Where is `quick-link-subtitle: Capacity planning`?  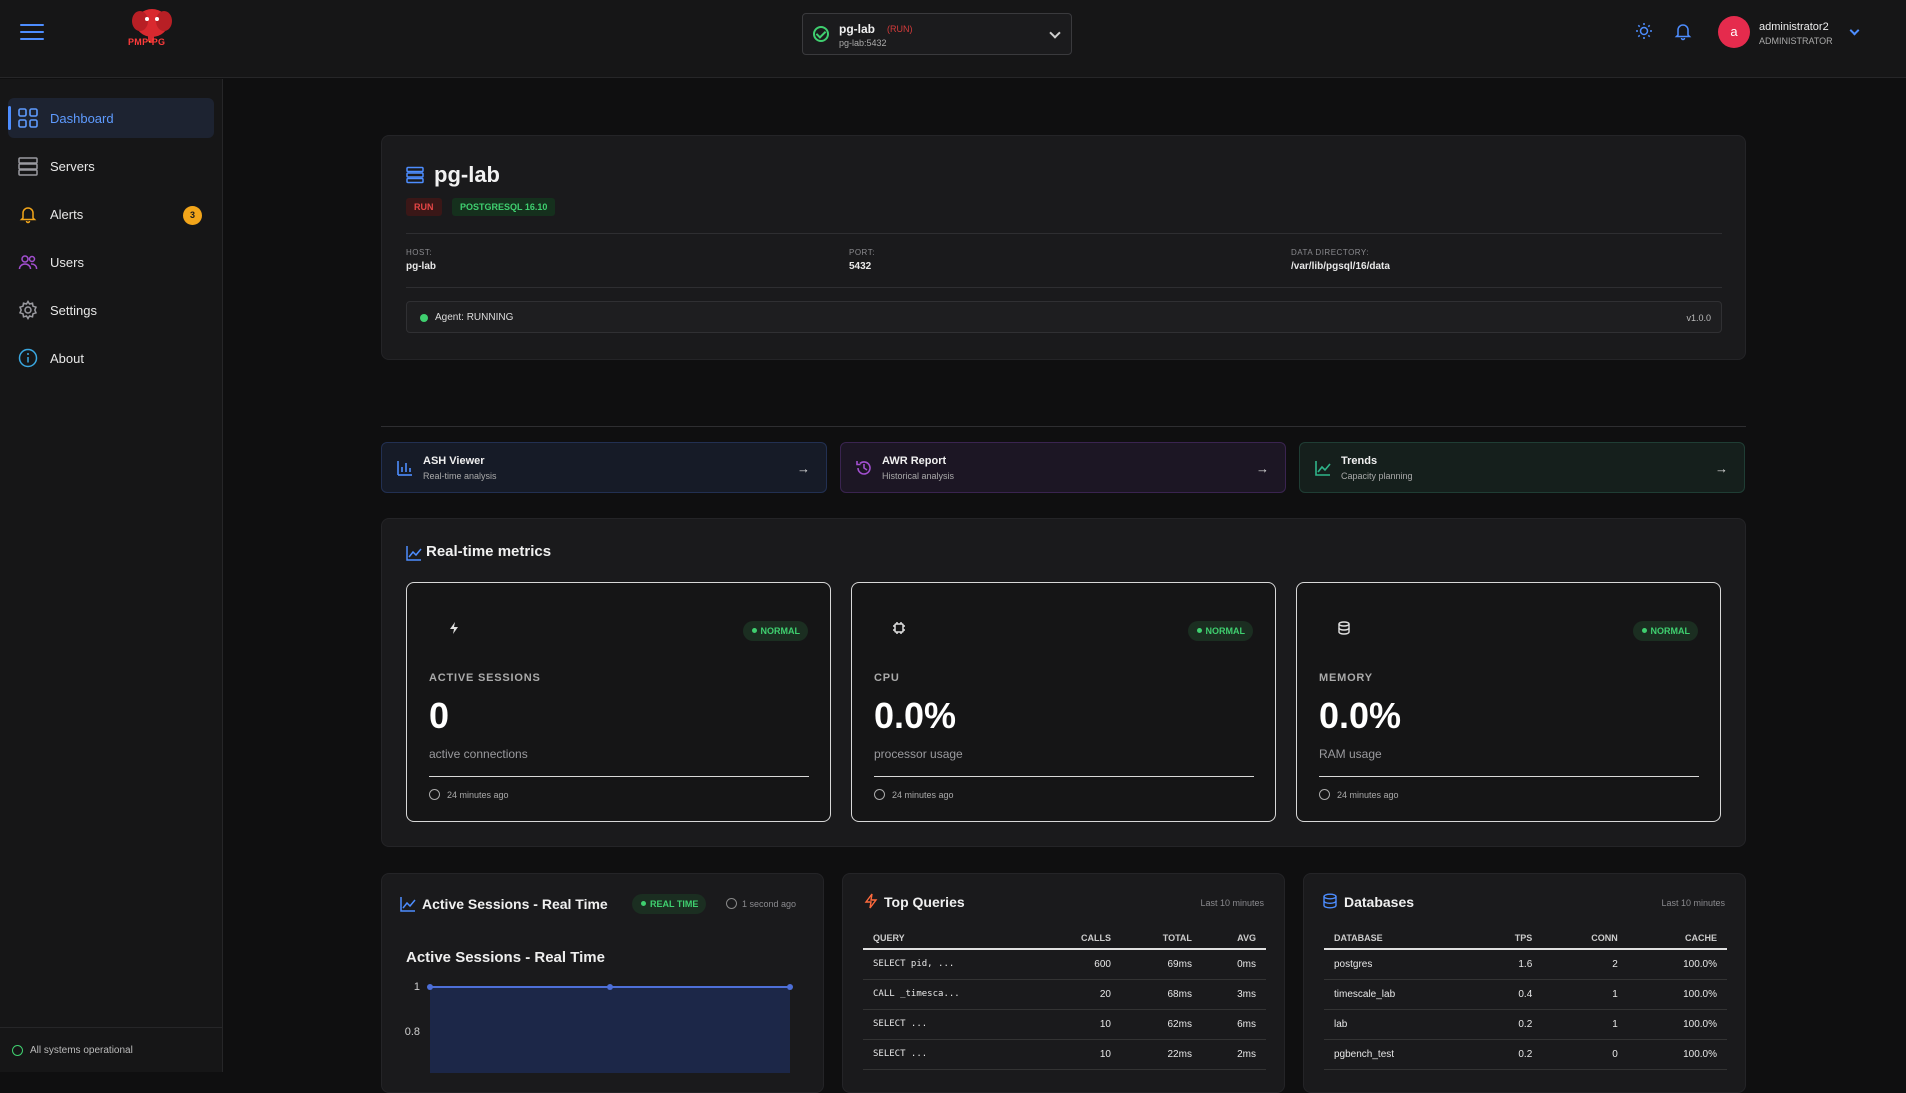
quick-link-subtitle: Capacity planning is located at coordinates (1377, 476).